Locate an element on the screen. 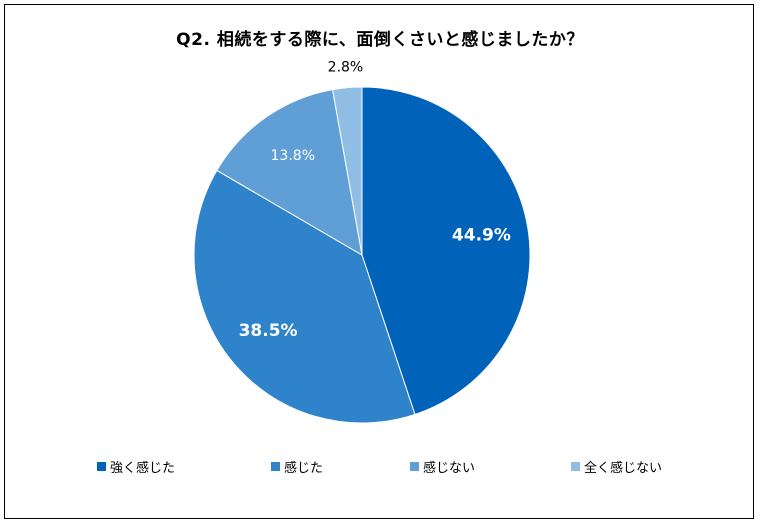 The height and width of the screenshot is (527, 760). legend-label-3: 感じない is located at coordinates (449, 468).